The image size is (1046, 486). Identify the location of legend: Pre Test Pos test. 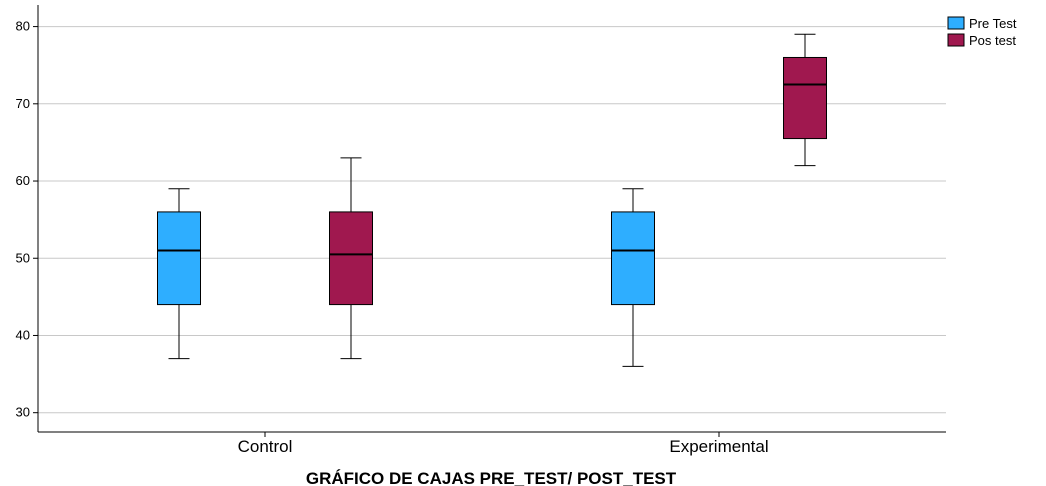
(982, 32).